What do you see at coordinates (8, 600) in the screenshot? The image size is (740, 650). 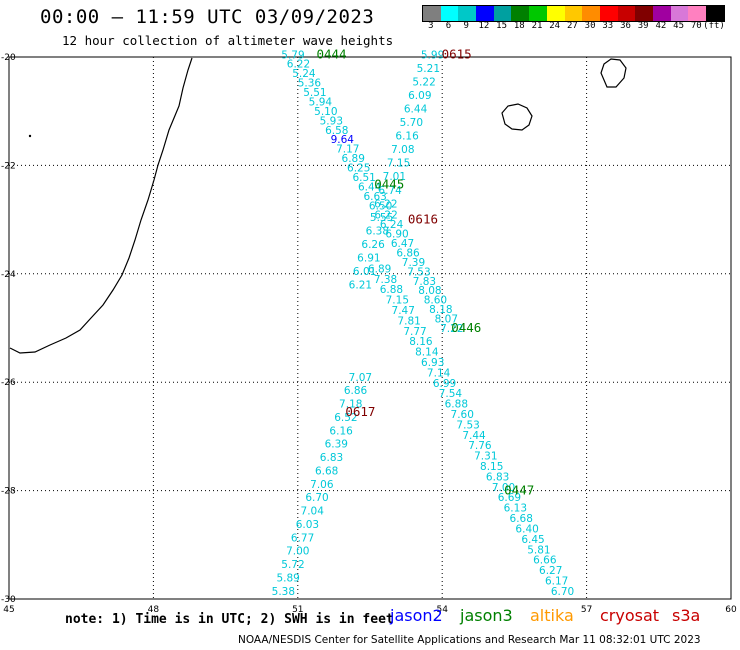 I see `lat-tick-label: -30` at bounding box center [8, 600].